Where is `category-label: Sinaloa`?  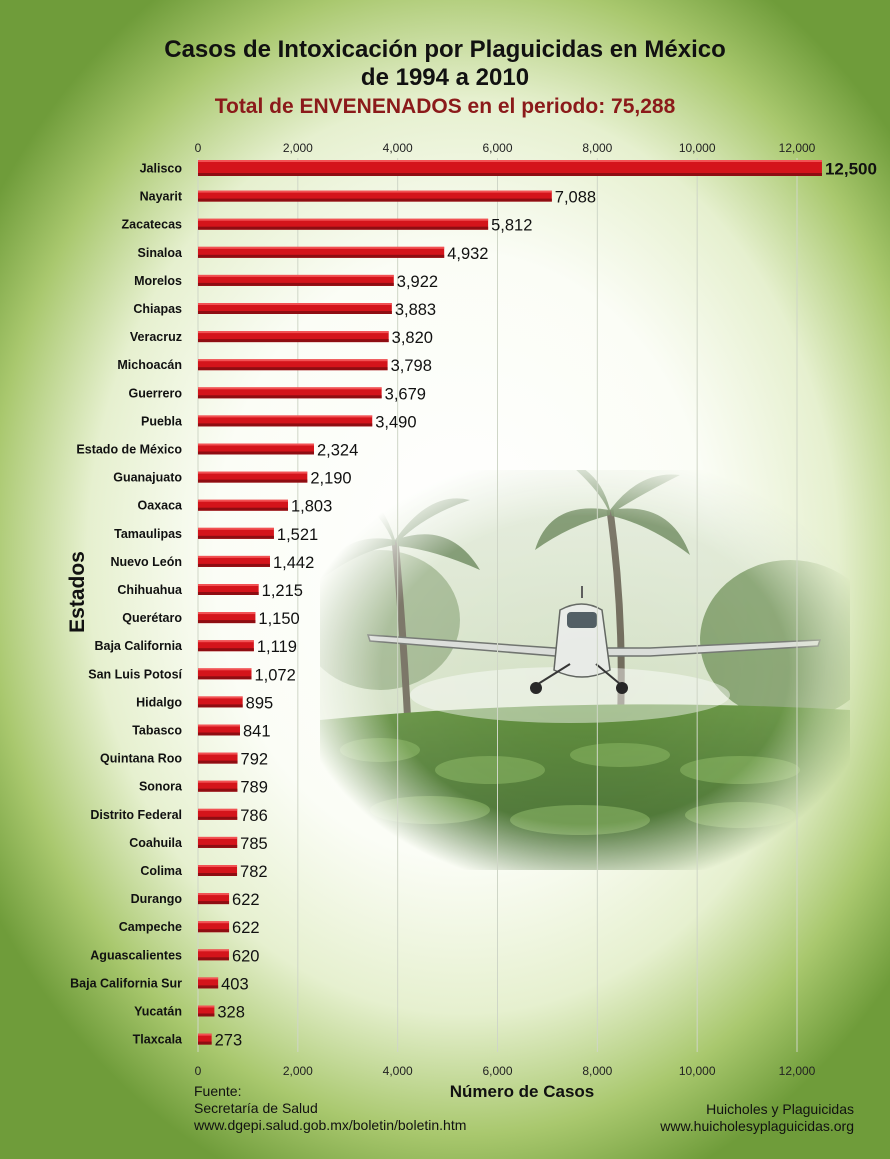
category-label: Sinaloa is located at coordinates (161, 253).